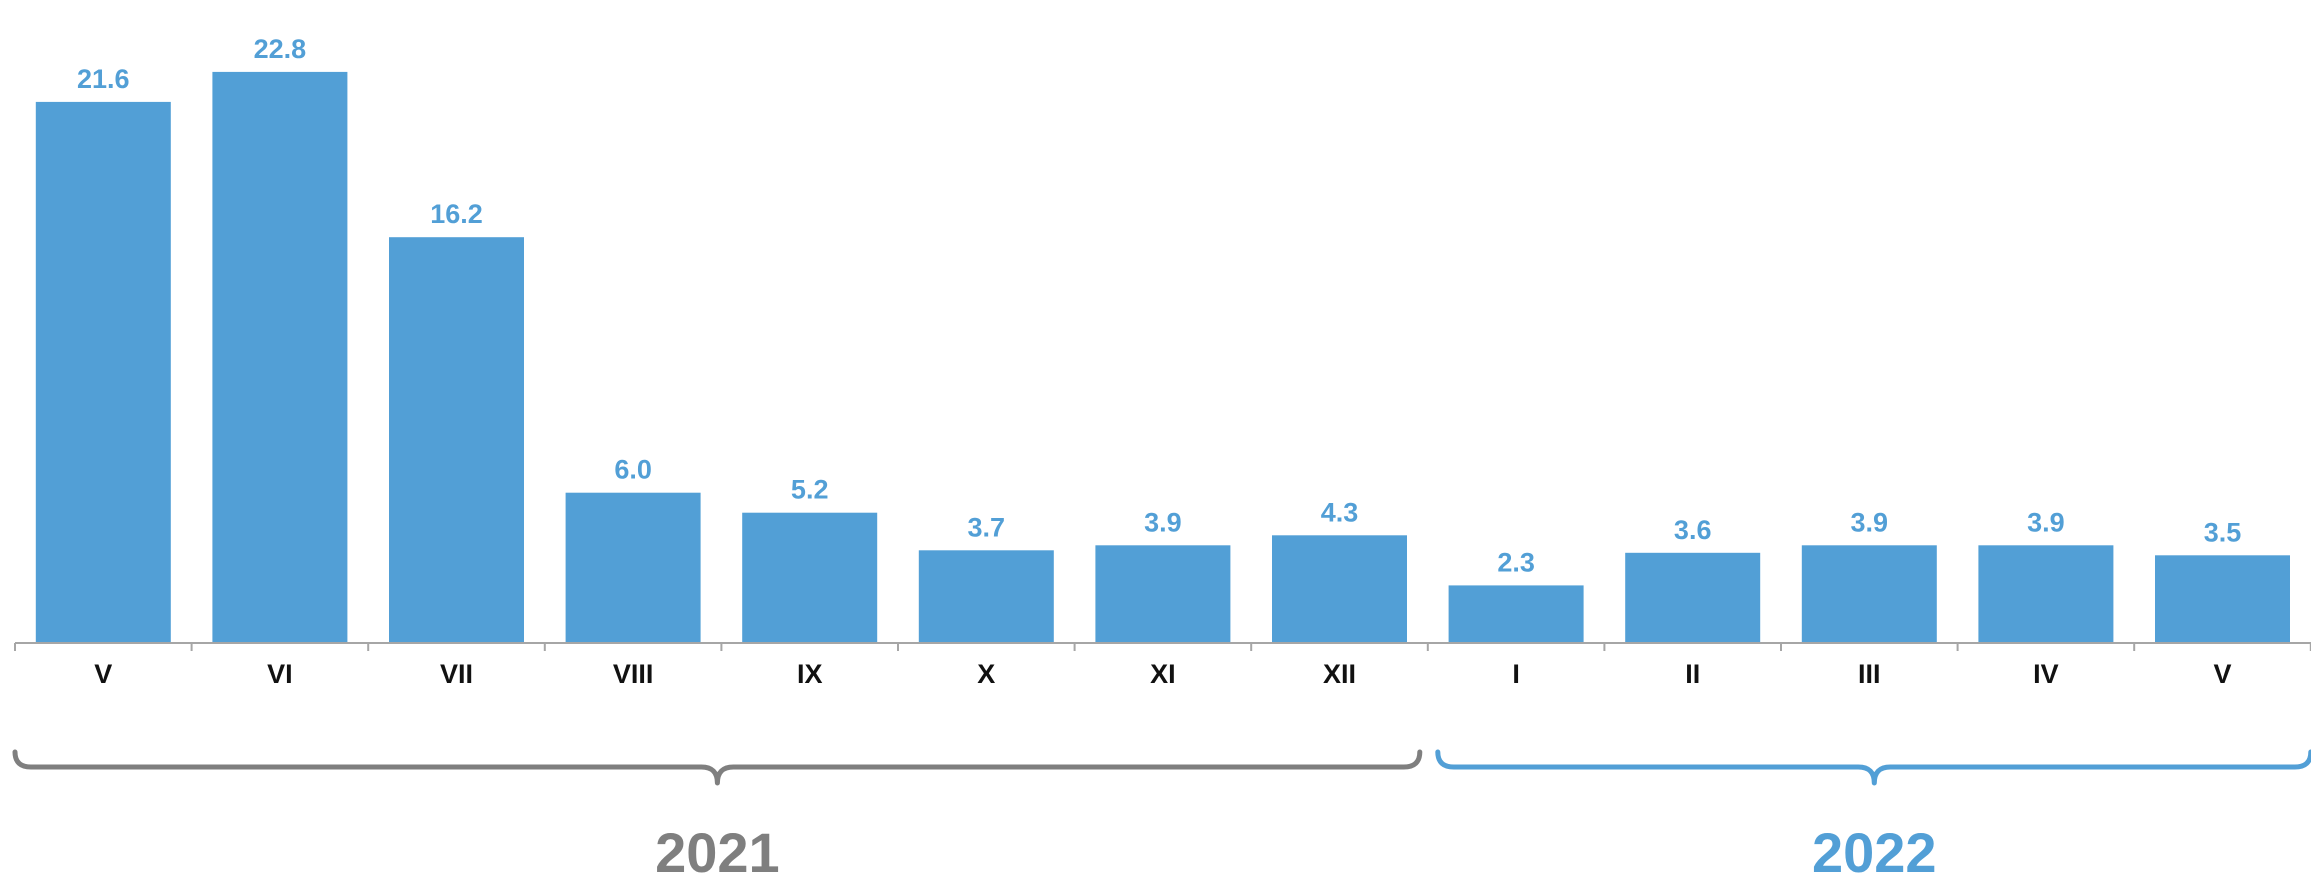 Image resolution: width=2311 pixels, height=876 pixels. What do you see at coordinates (103, 79) in the screenshot?
I see `bar-value-label: 21.6` at bounding box center [103, 79].